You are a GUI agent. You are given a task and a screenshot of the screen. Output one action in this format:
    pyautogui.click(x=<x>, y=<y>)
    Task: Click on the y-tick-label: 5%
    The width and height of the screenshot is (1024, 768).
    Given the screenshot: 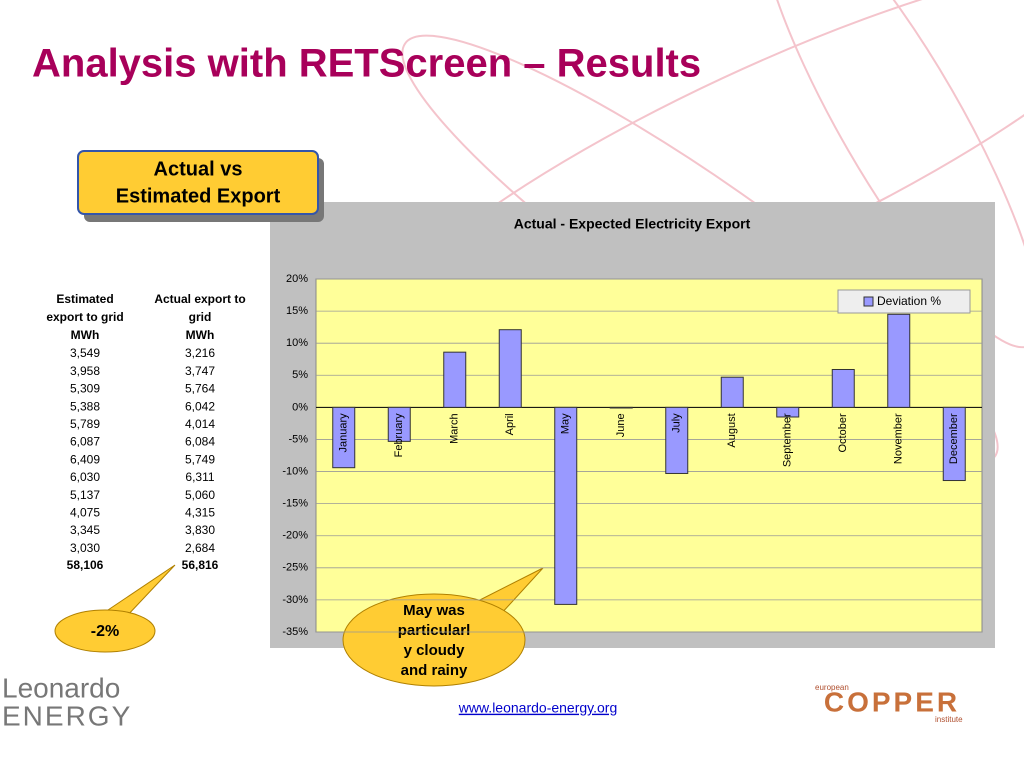 What is the action you would take?
    pyautogui.click(x=300, y=375)
    